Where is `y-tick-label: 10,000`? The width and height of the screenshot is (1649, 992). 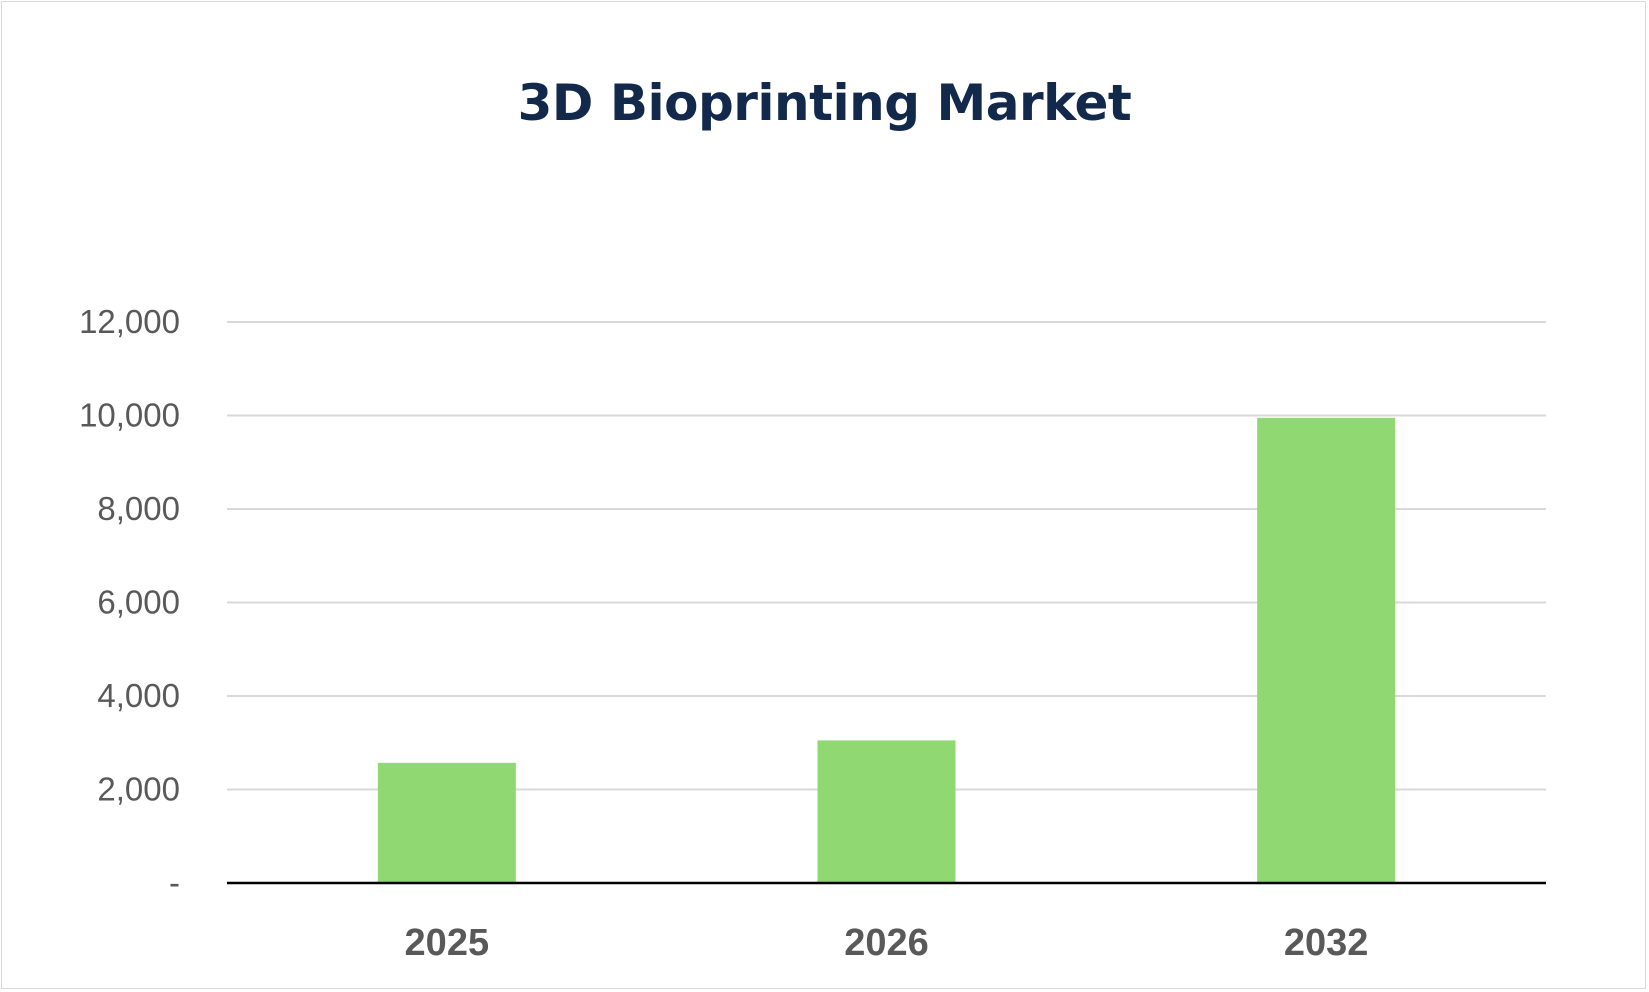
y-tick-label: 10,000 is located at coordinates (129, 415).